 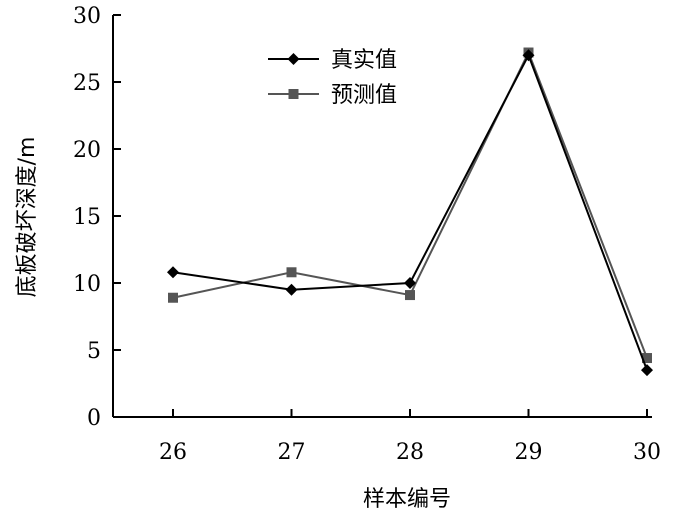 I want to click on legend-label-true: 真实值, so click(x=364, y=60).